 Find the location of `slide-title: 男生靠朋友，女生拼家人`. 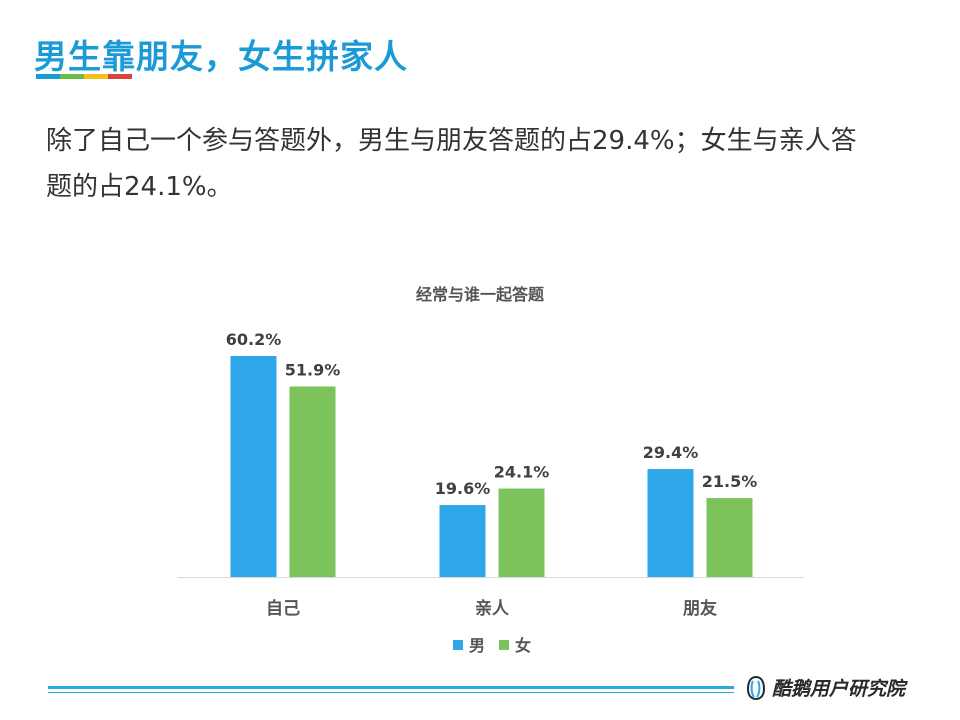

slide-title: 男生靠朋友，女生拼家人 is located at coordinates (221, 56).